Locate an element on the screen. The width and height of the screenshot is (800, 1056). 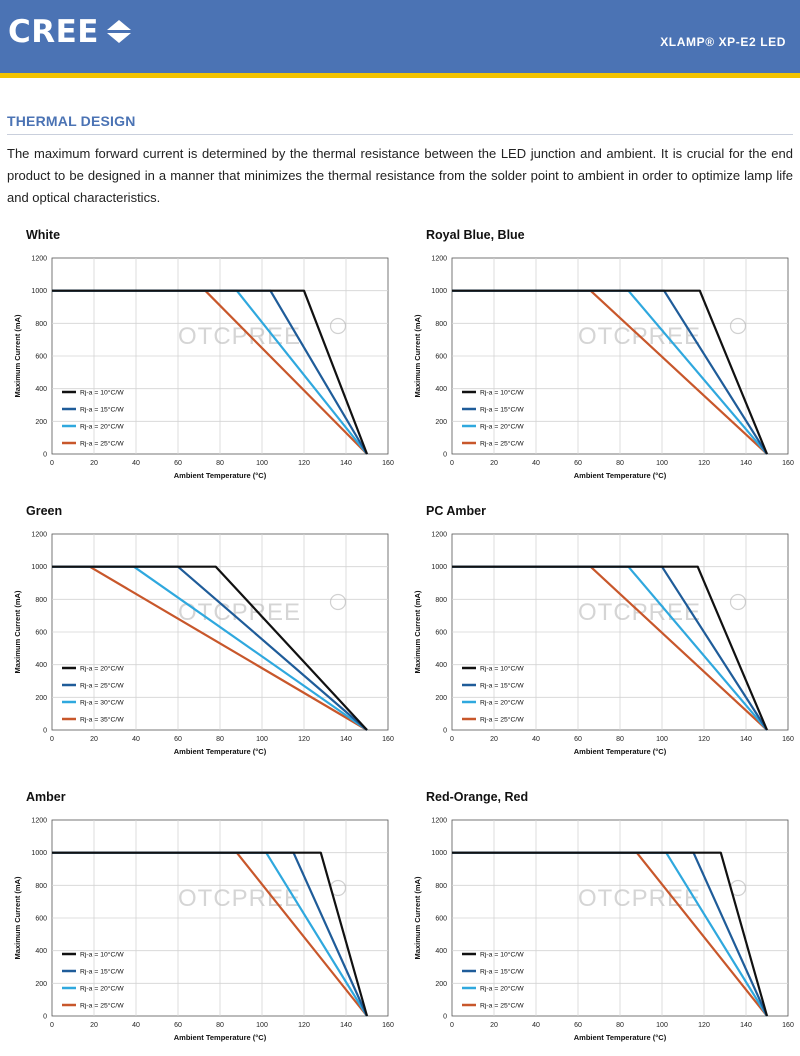
legend-label: Rj-a = 10°C/W is located at coordinates (502, 955).